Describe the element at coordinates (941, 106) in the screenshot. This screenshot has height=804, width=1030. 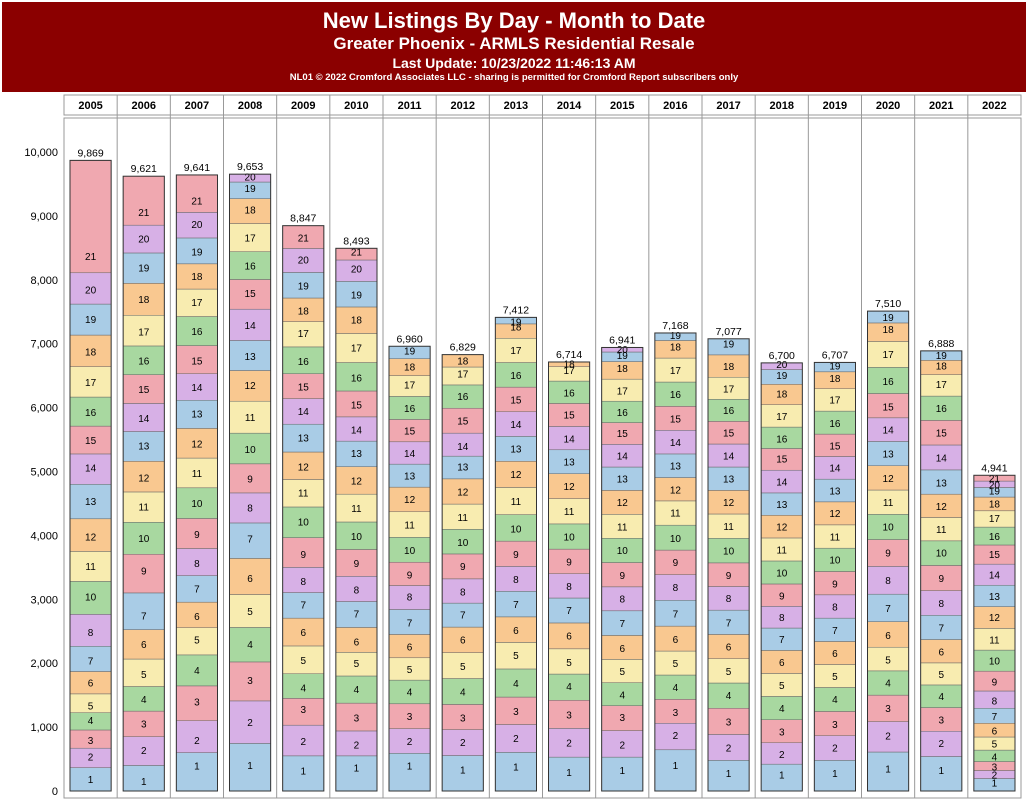
I see `x-category-label: 2021` at that location.